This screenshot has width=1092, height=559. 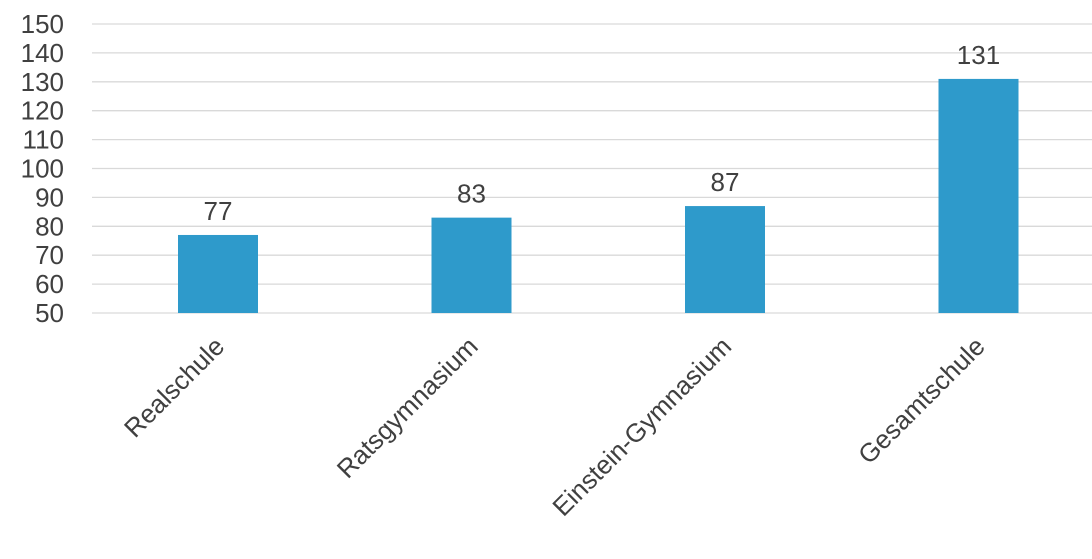 What do you see at coordinates (641, 426) in the screenshot?
I see `x-category-label: Einstein-Gymnasium` at bounding box center [641, 426].